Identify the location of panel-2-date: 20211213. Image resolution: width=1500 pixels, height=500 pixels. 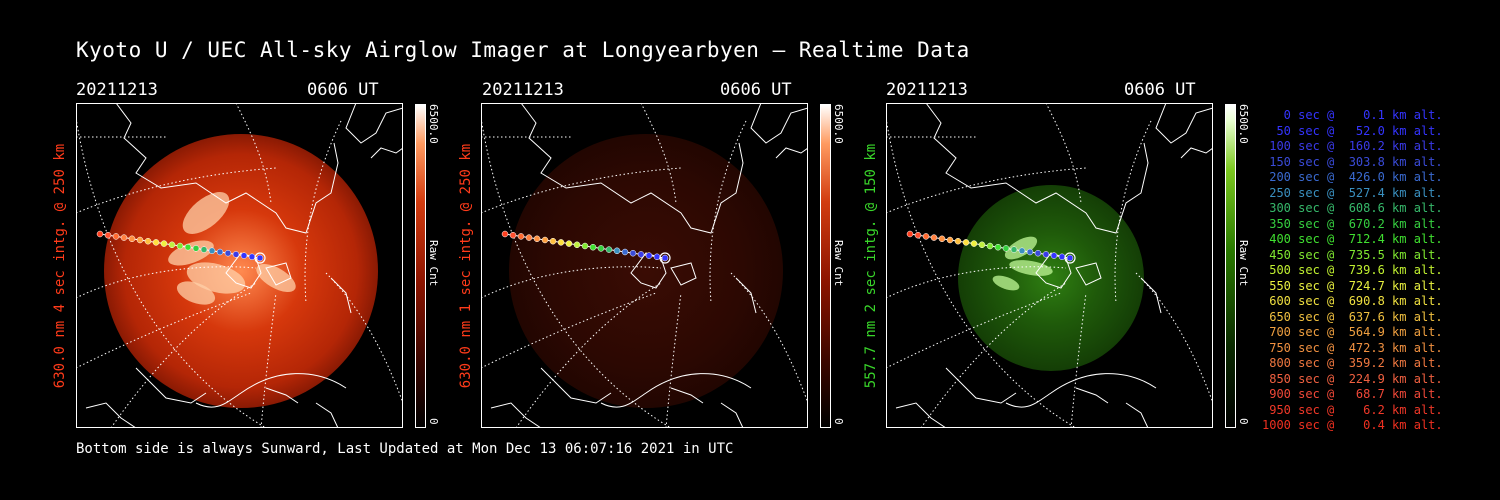
(523, 90).